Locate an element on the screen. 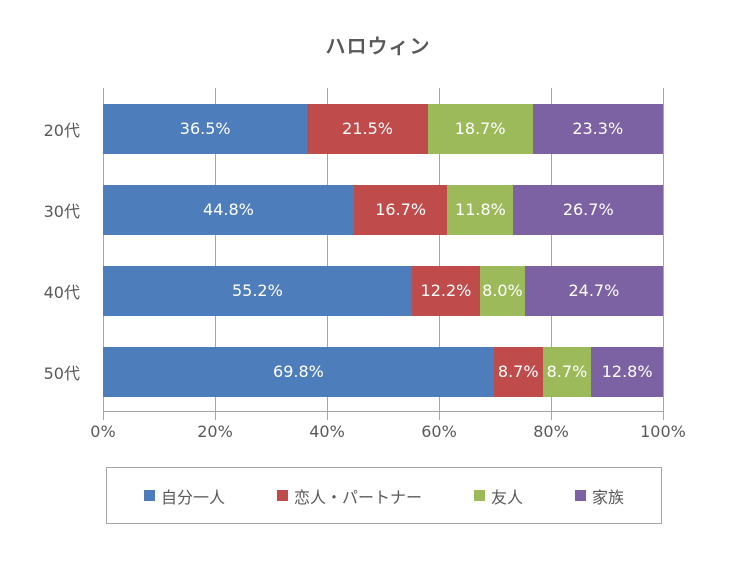 Image resolution: width=756 pixels, height=583 pixels. bar-row: 69.8% 8.7% 8.7% 12.8% is located at coordinates (383, 371).